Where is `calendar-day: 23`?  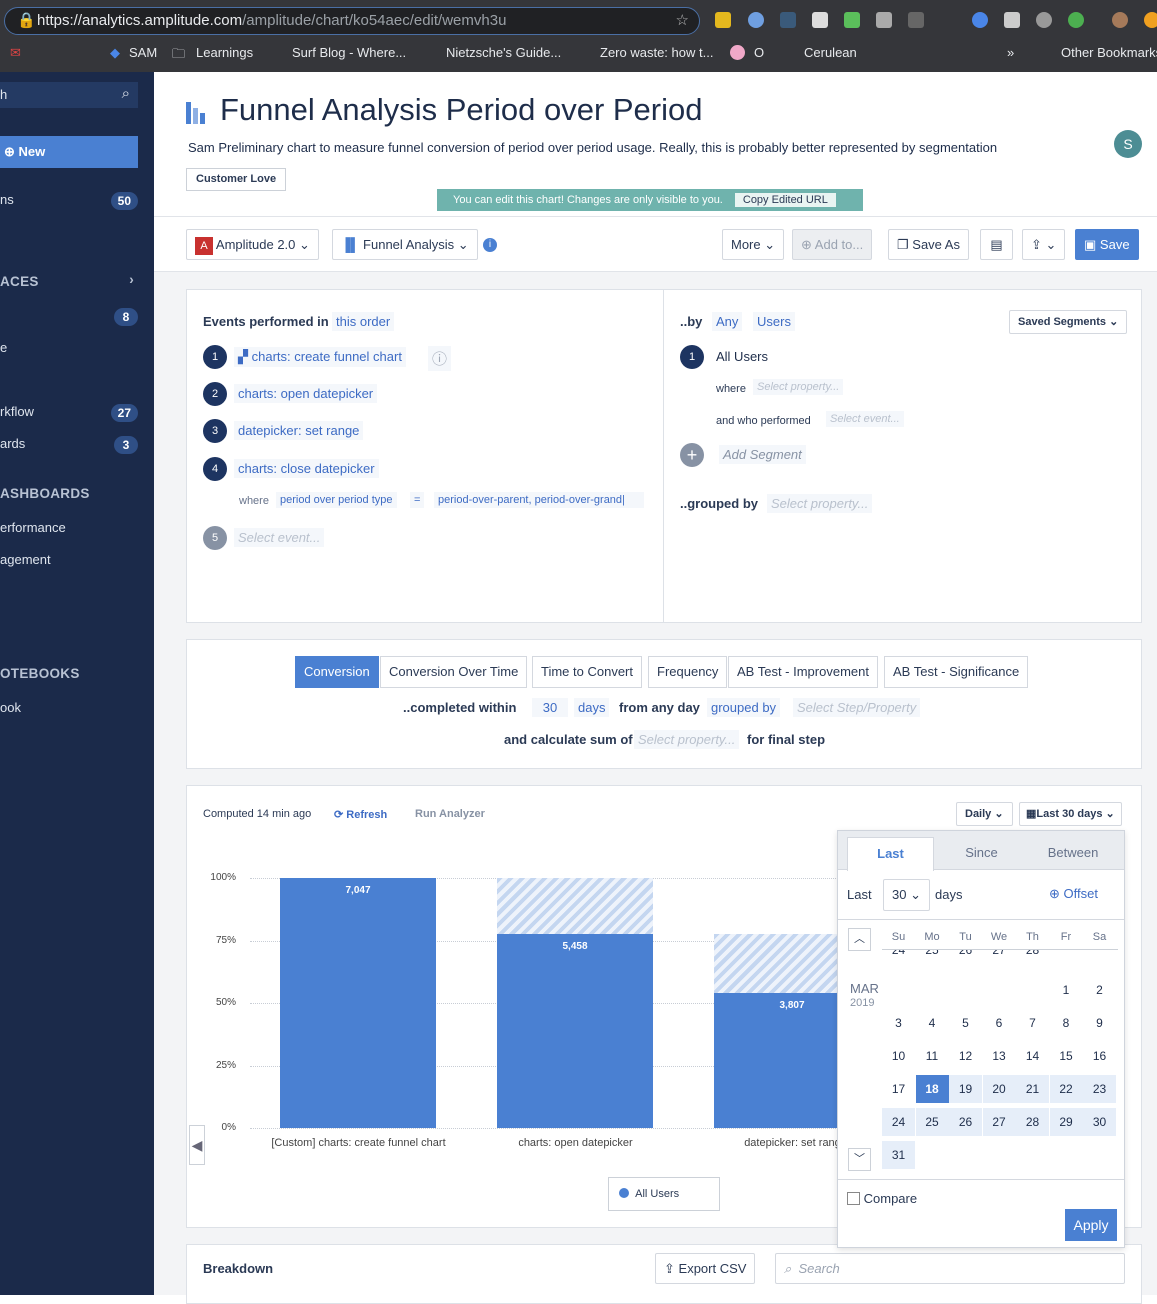 calendar-day: 23 is located at coordinates (1099, 1089).